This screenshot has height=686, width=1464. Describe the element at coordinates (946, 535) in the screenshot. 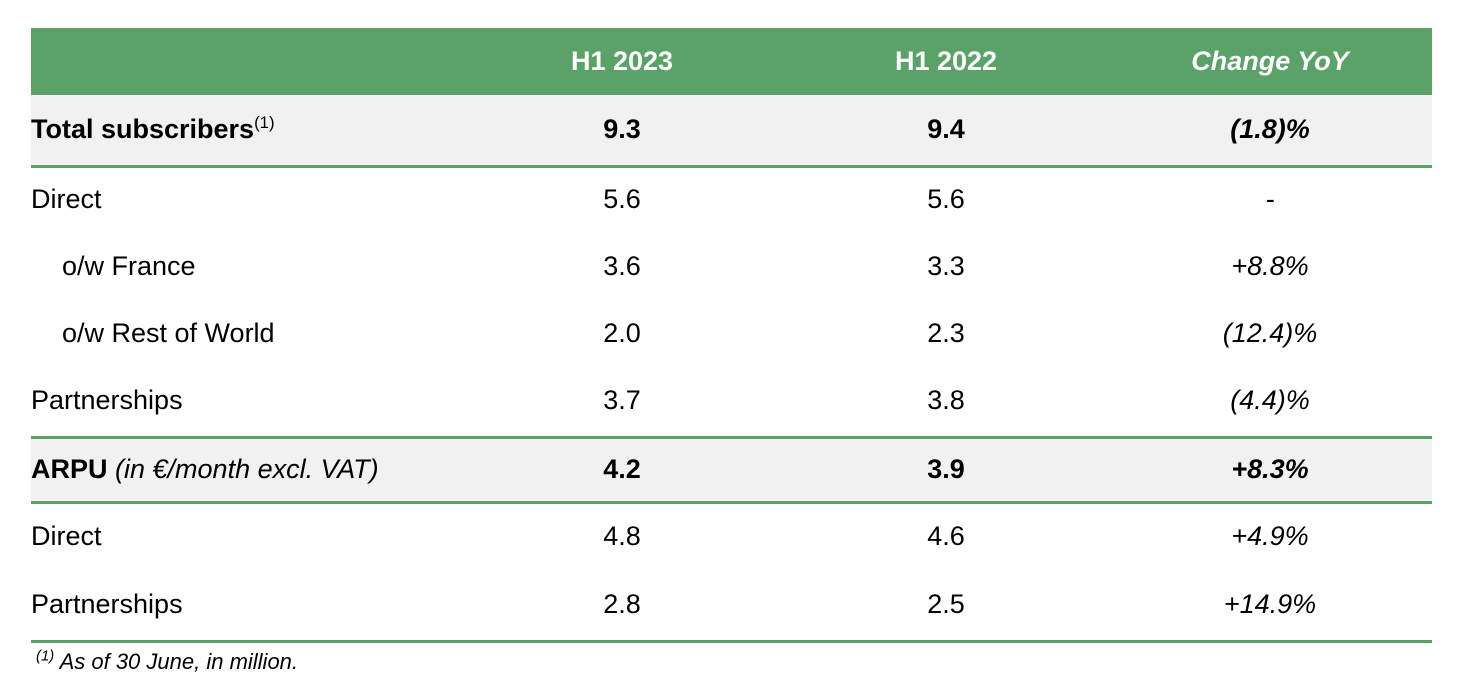

I see `cell-h1-2022: 4.6` at that location.